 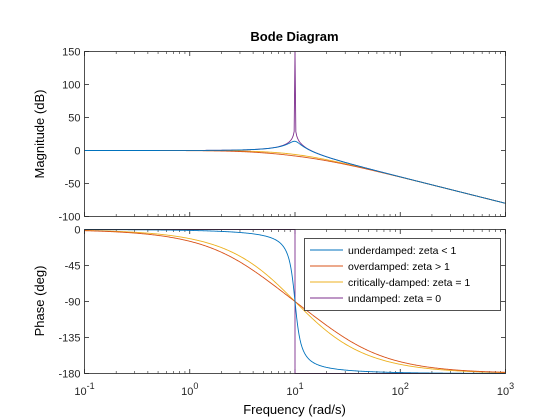 What do you see at coordinates (73, 303) in the screenshot?
I see `phase-y-tick-label: -90` at bounding box center [73, 303].